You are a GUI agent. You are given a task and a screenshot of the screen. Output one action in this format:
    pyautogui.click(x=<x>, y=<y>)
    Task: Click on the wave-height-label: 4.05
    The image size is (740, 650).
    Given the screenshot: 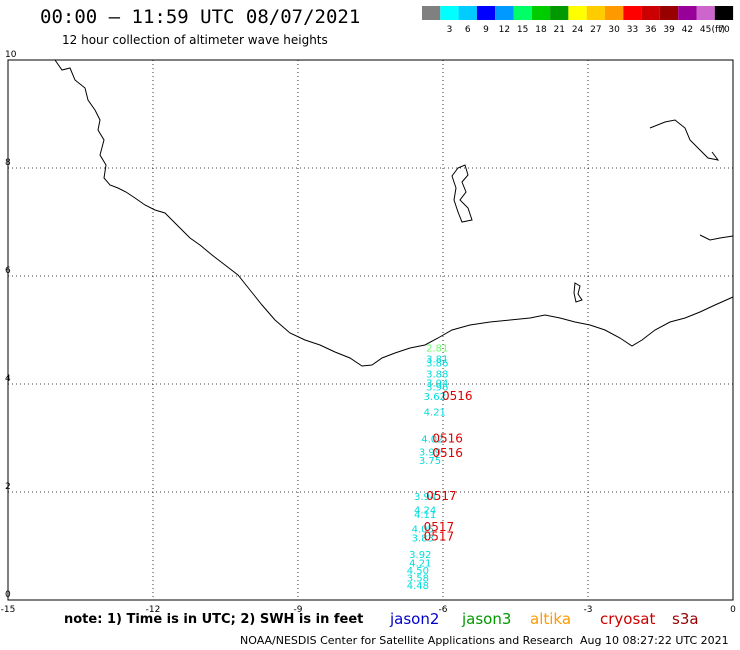 What is the action you would take?
    pyautogui.click(x=423, y=530)
    